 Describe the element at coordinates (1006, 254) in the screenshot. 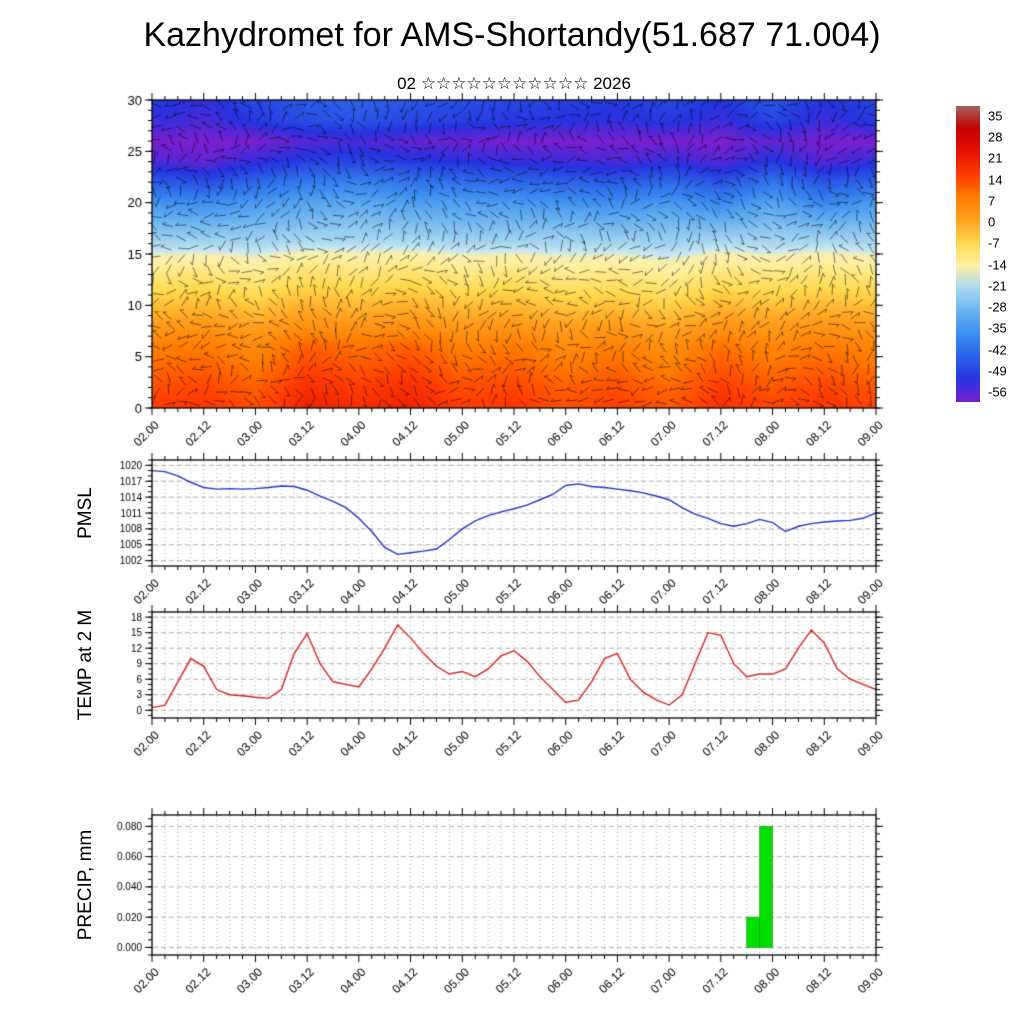

I see `colorbar-labels: 35 28 21 14 7 0 -7 -14 -21 -28 -35 -42 -49 -56` at that location.